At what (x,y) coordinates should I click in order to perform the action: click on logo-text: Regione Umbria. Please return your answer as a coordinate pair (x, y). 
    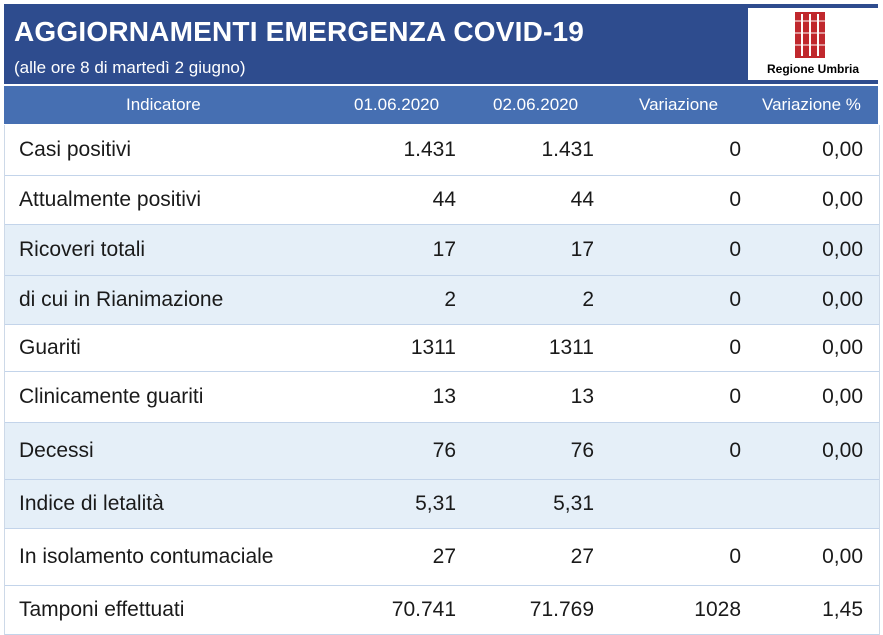
    Looking at the image, I should click on (812, 69).